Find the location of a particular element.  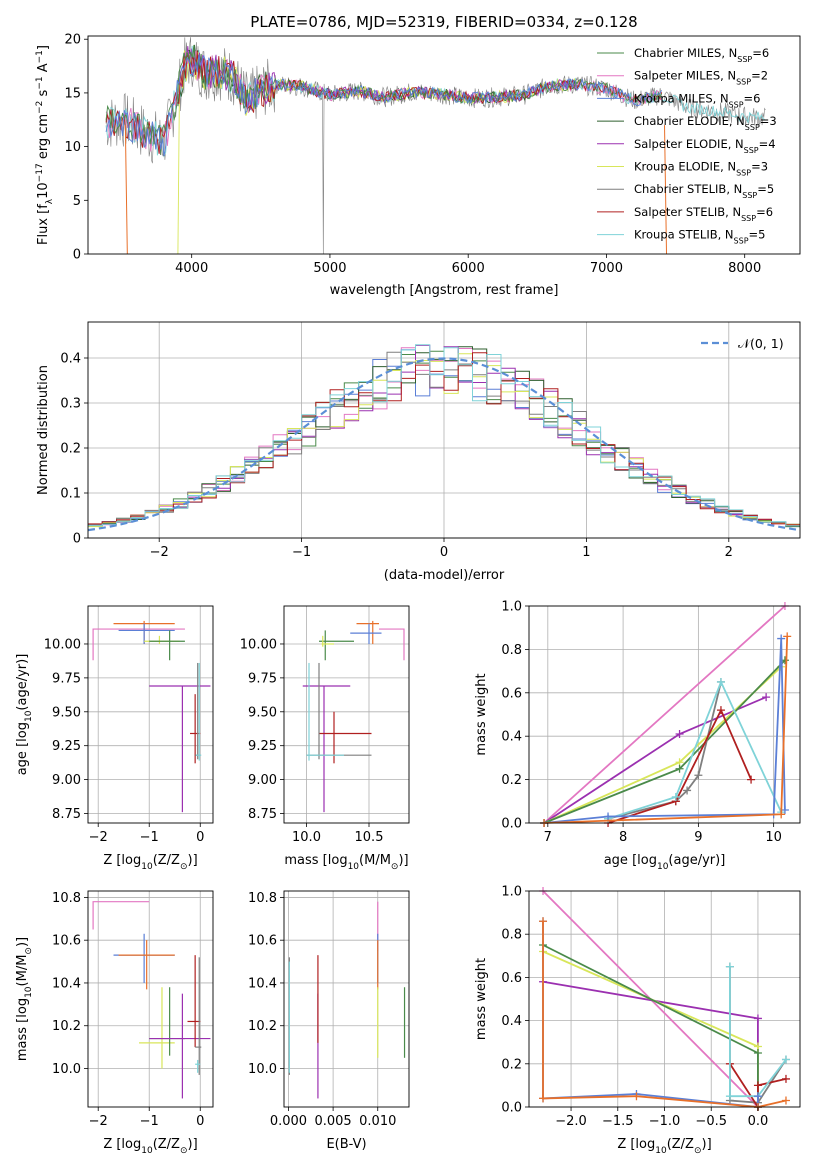

legend-label: Chabrier MILES, NSSP=6 is located at coordinates (701, 55).